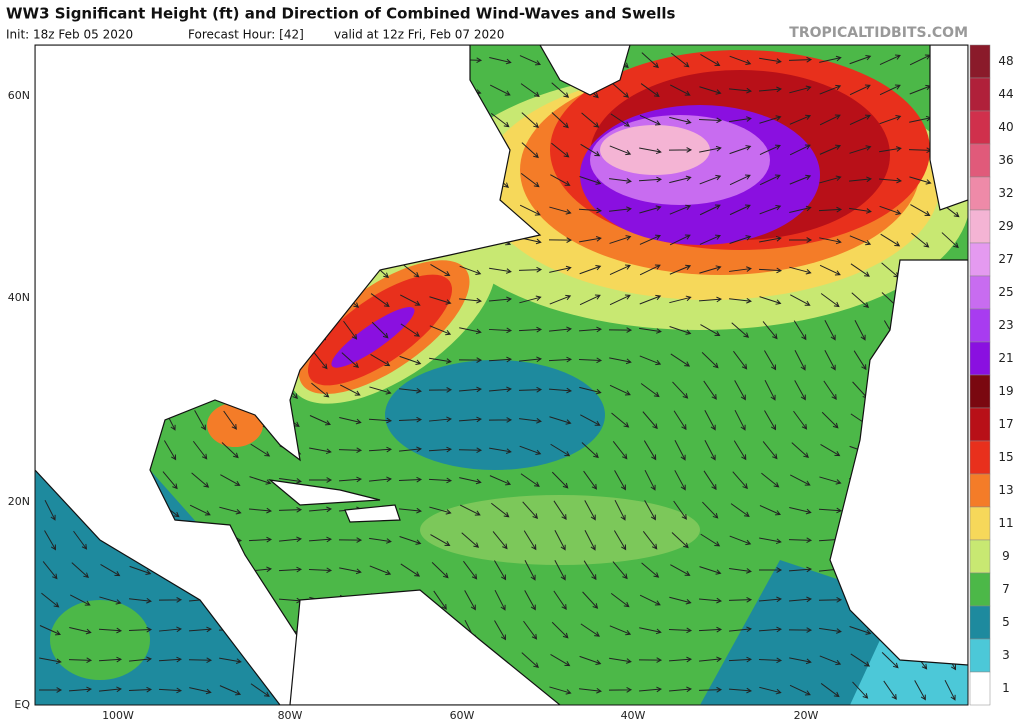 The image size is (1024, 724). I want to click on valid-time: valid at 12z Fri, Feb 07 2020, so click(419, 35).